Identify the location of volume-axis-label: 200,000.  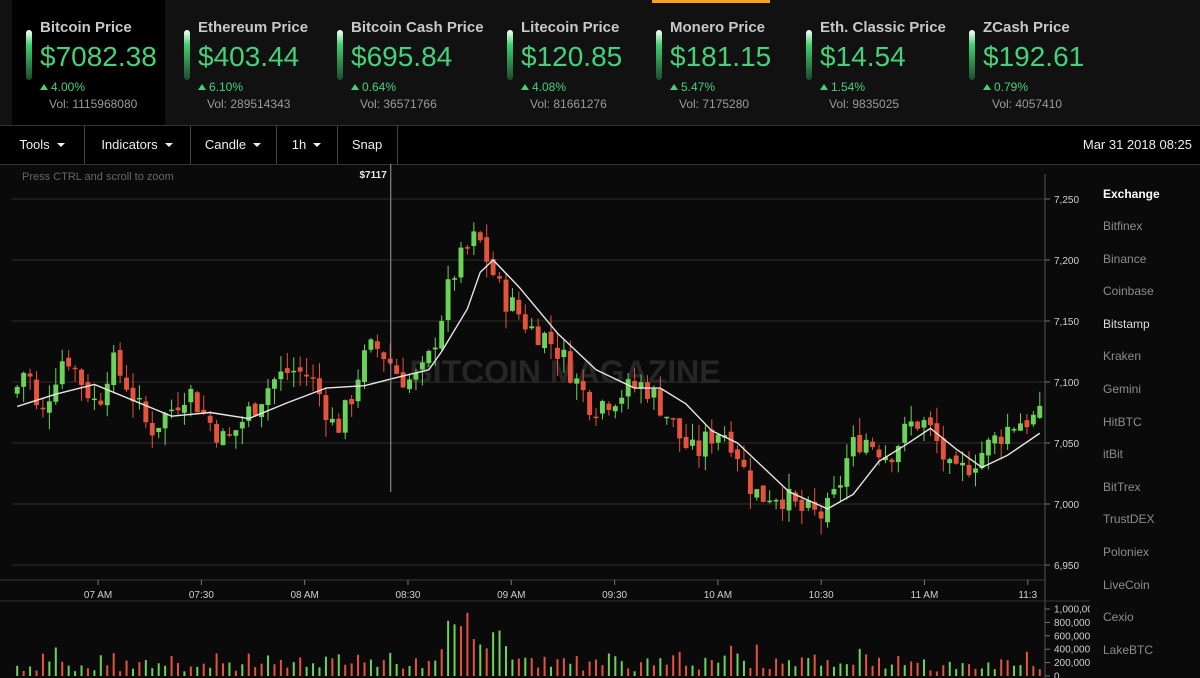
(1072, 663).